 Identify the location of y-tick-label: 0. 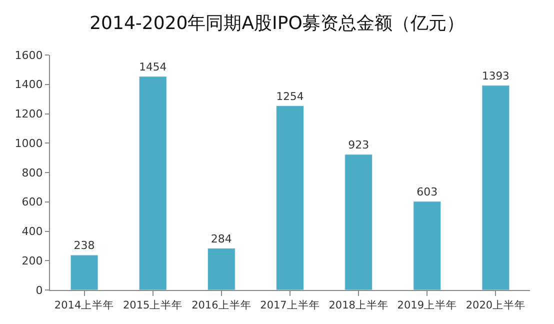
(39, 290).